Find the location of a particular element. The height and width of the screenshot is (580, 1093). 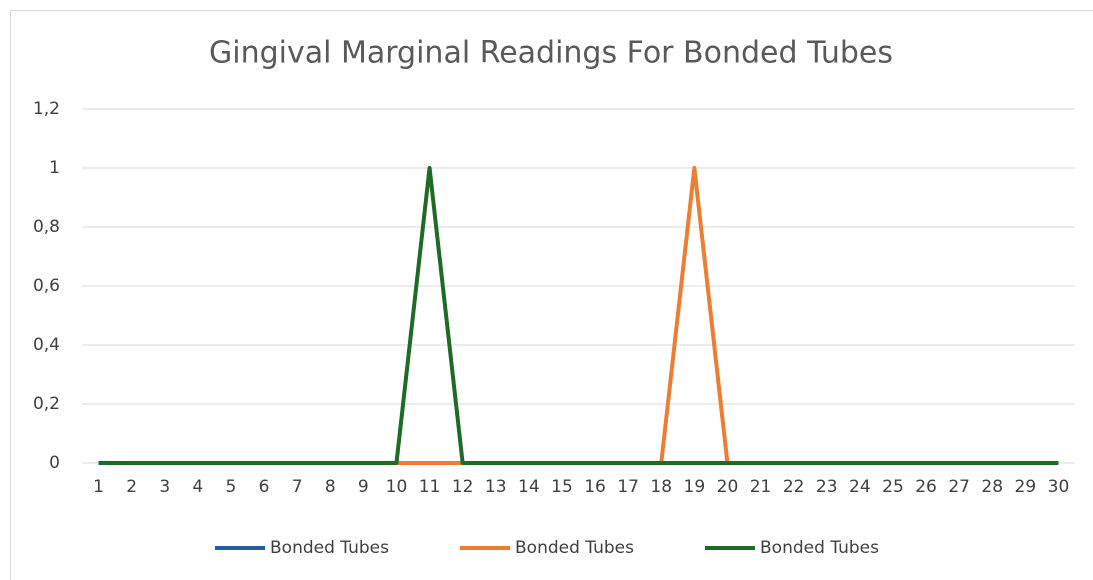

x-tick-label: 21 is located at coordinates (761, 487).